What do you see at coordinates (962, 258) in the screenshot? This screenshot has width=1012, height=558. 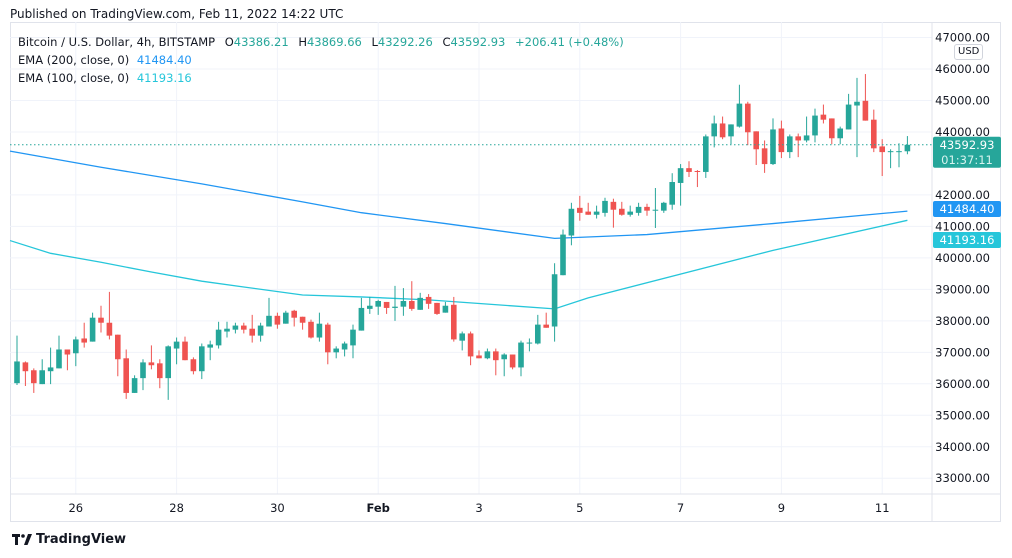 I see `y-tick-label: 40000.00` at bounding box center [962, 258].